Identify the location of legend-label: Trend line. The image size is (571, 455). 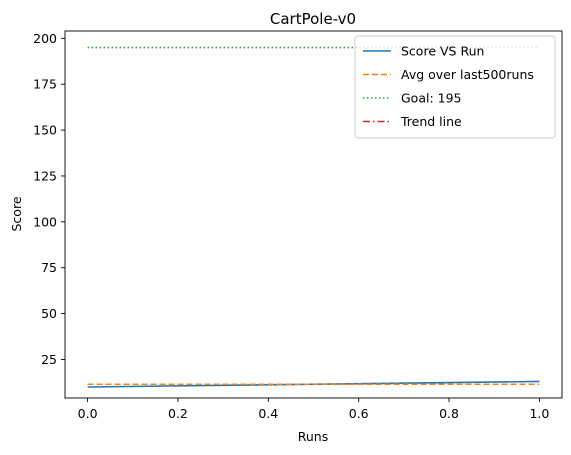
(431, 121).